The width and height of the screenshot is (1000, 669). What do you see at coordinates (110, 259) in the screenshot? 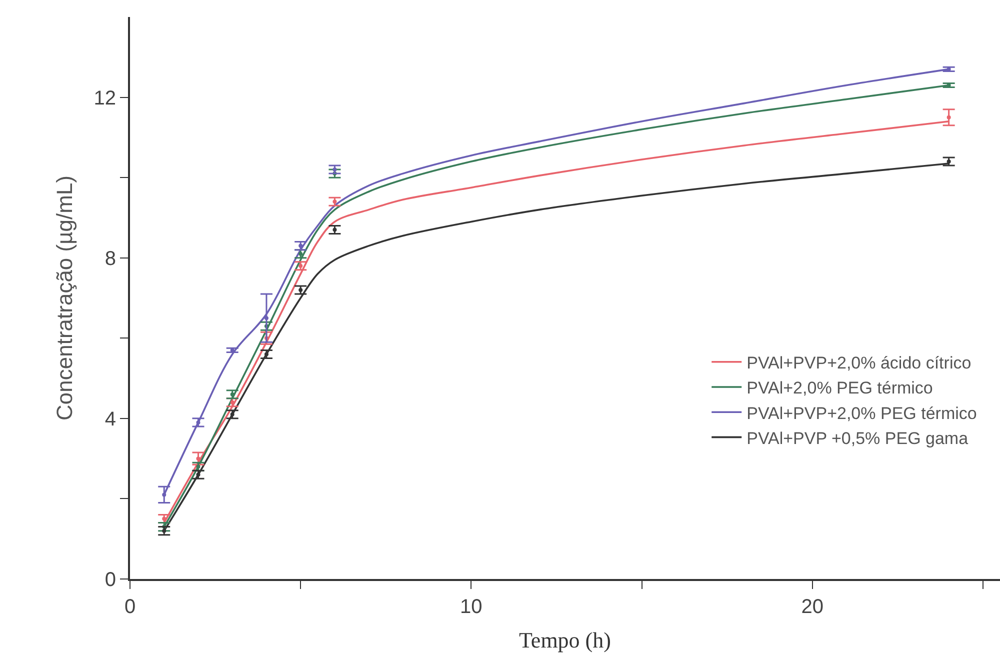
I see `y-tick-label: 8` at bounding box center [110, 259].